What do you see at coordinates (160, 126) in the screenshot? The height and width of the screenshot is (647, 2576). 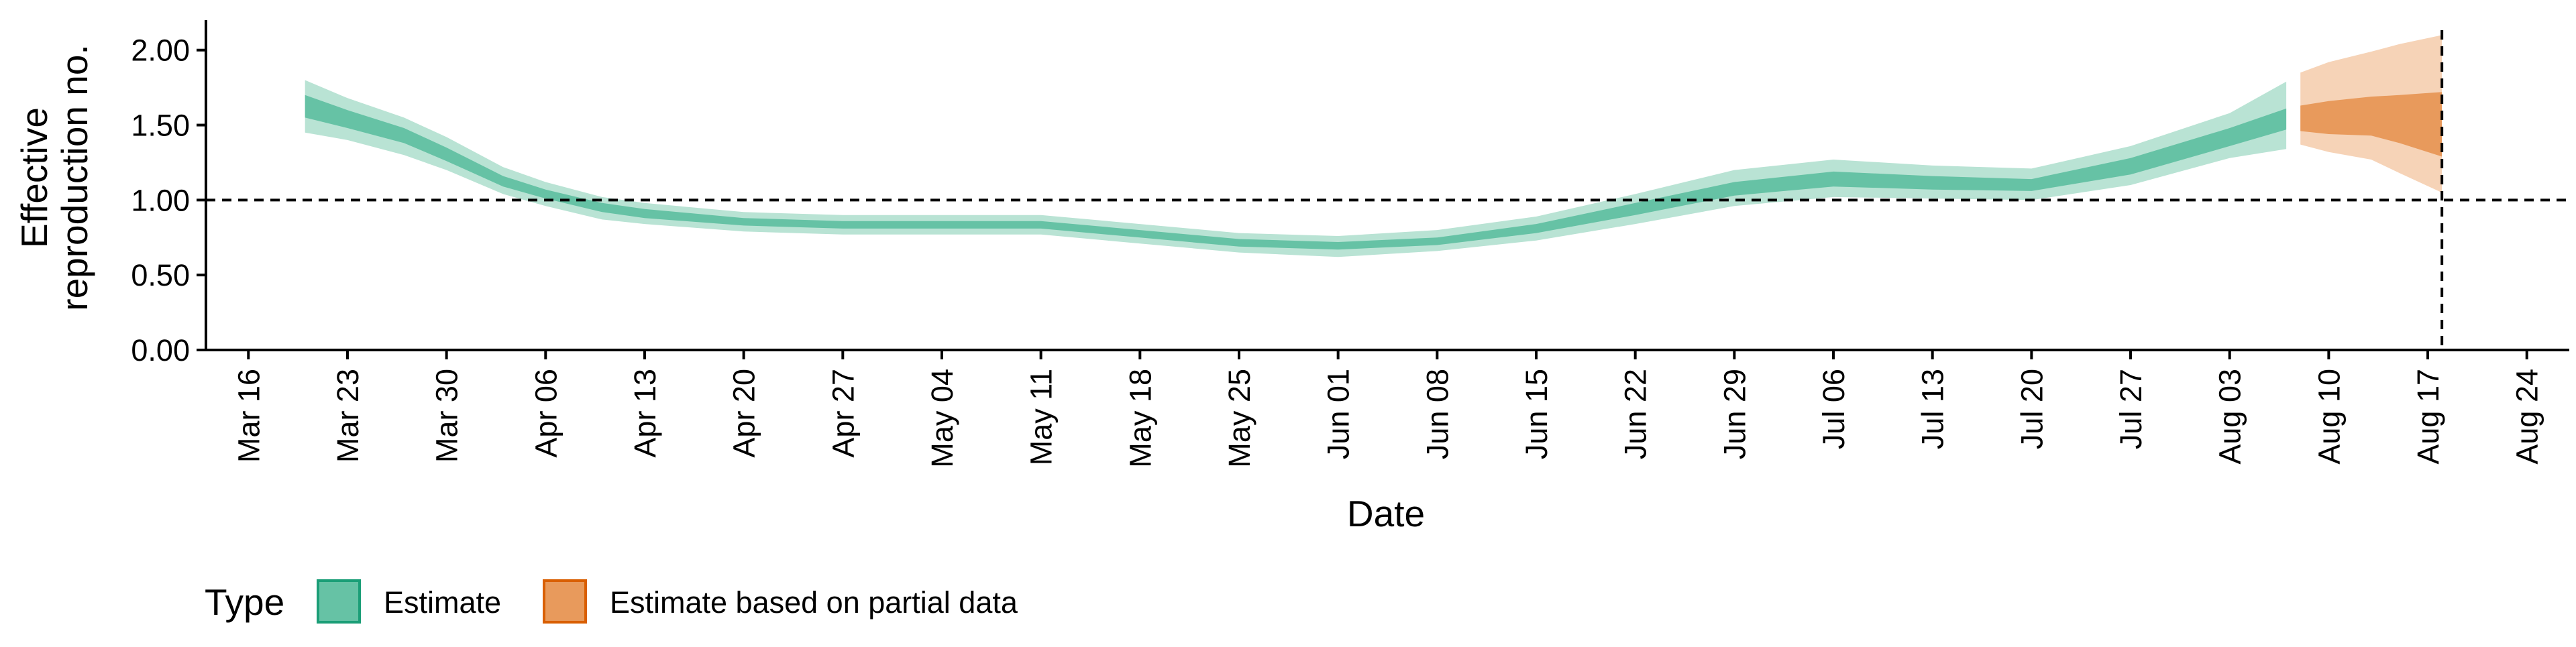 I see `y-tick-label: 1.50` at bounding box center [160, 126].